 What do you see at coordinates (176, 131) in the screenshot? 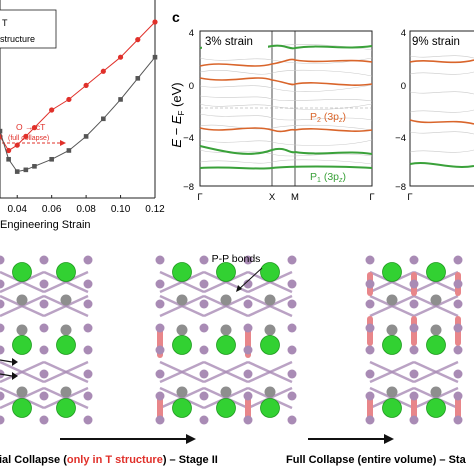
I see `ylabel-main: E − E` at bounding box center [176, 131].